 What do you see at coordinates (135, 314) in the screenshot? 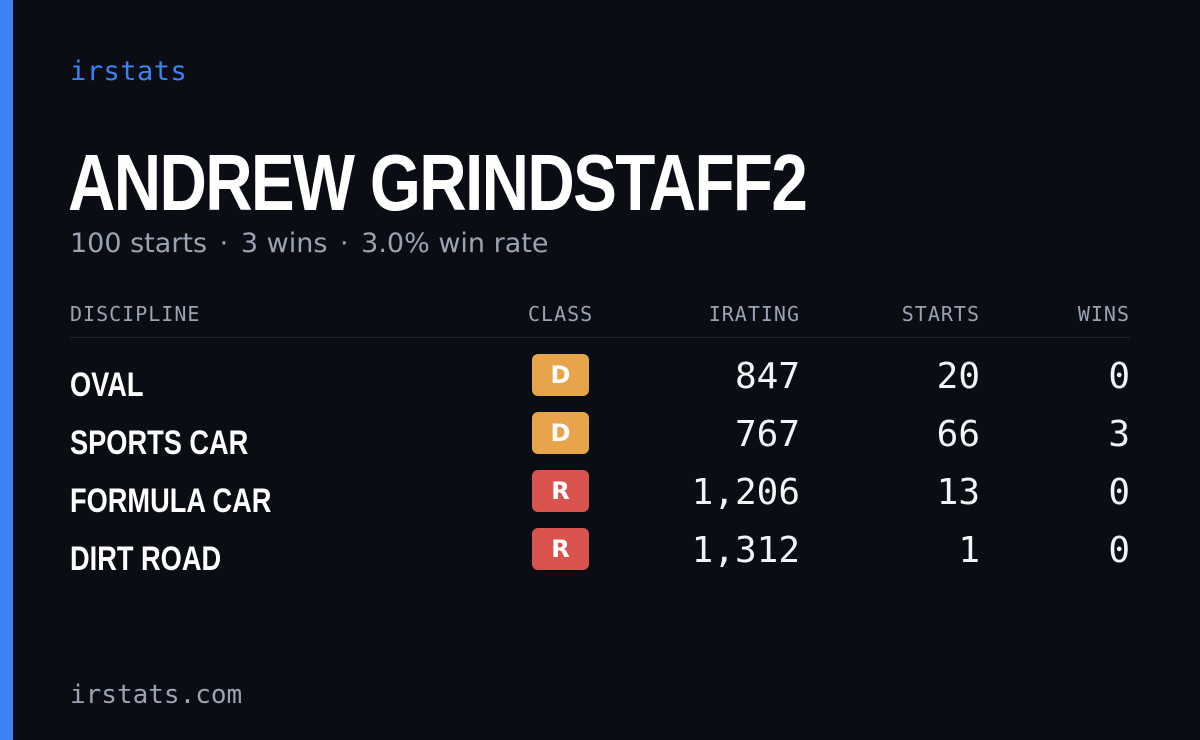
I see `header-discipline: DISCIPLINE` at bounding box center [135, 314].